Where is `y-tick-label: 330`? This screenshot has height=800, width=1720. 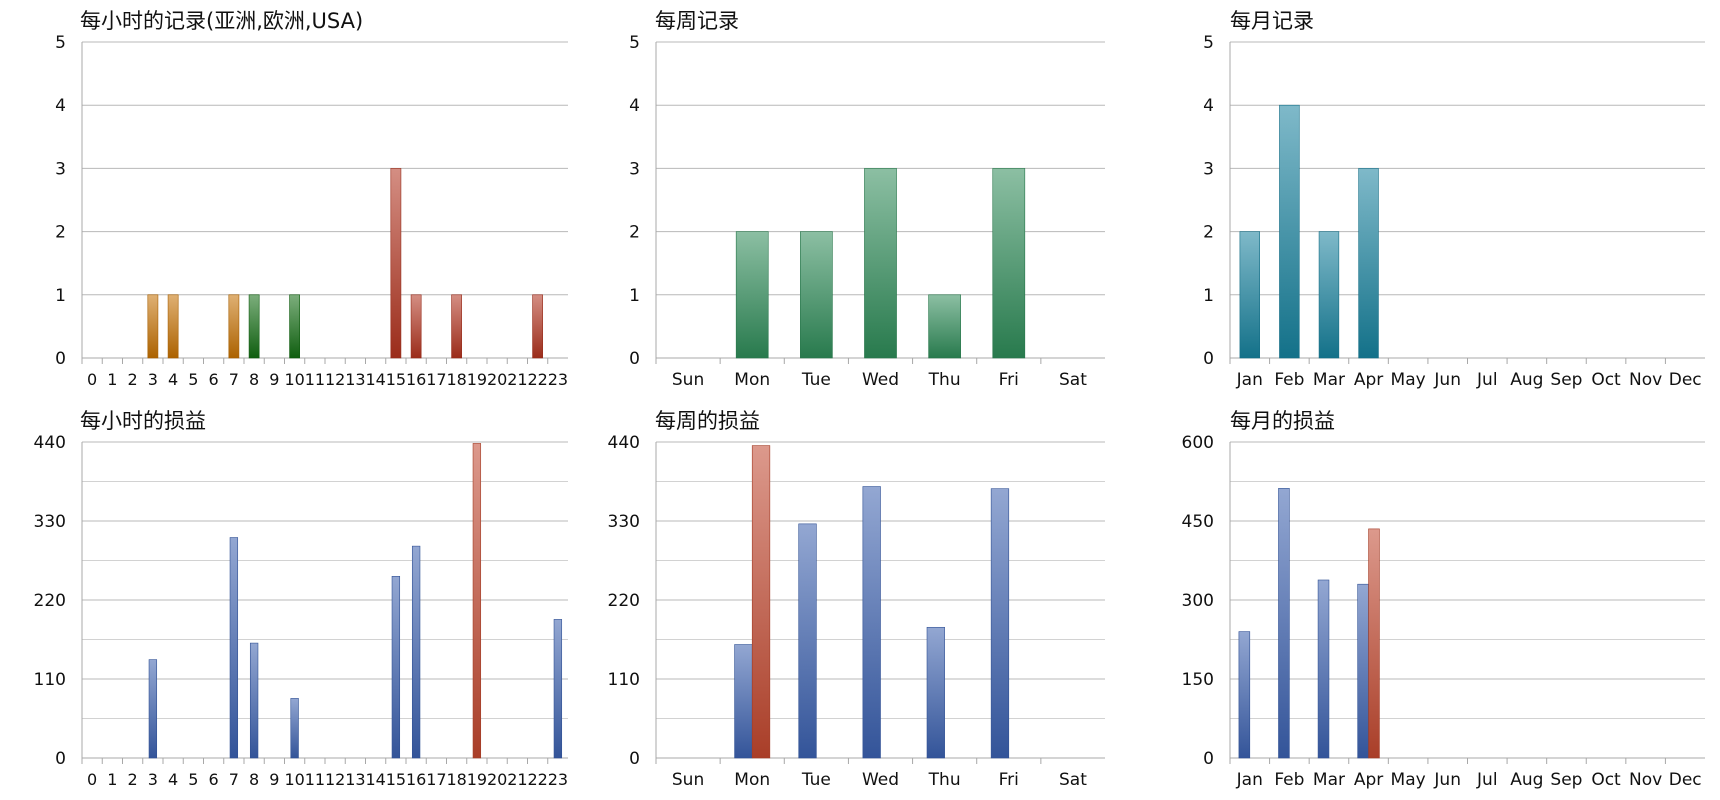 y-tick-label: 330 is located at coordinates (50, 522).